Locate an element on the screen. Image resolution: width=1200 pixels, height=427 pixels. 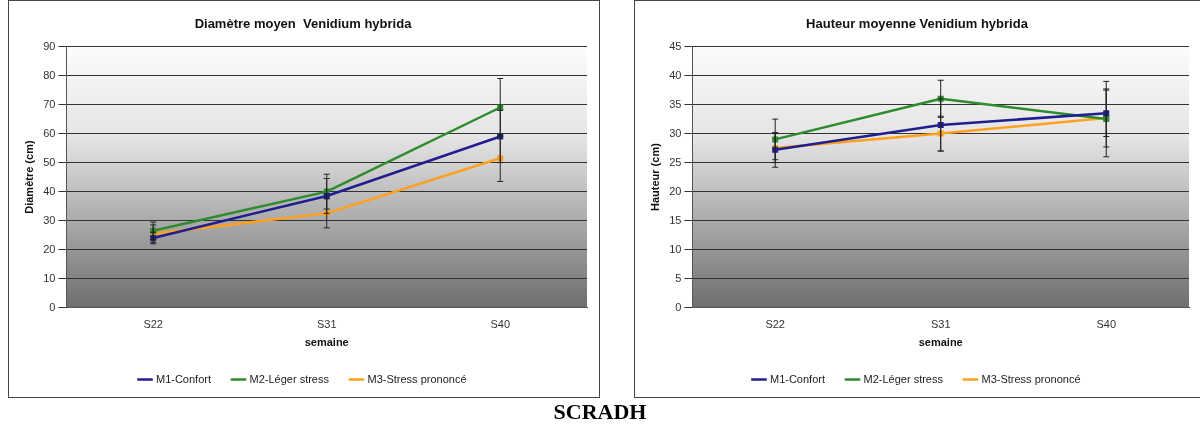
y-tick-label: 50 is located at coordinates (49, 161).